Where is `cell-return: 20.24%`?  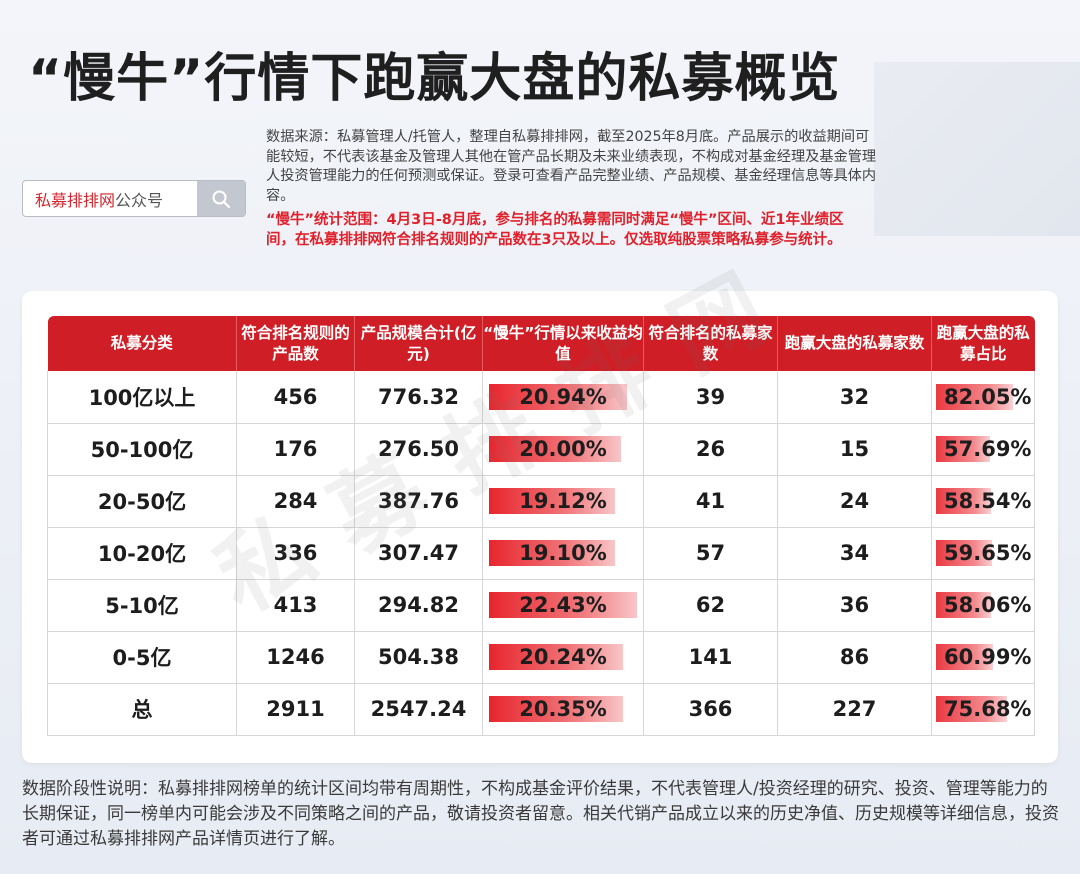
cell-return: 20.24% is located at coordinates (563, 657).